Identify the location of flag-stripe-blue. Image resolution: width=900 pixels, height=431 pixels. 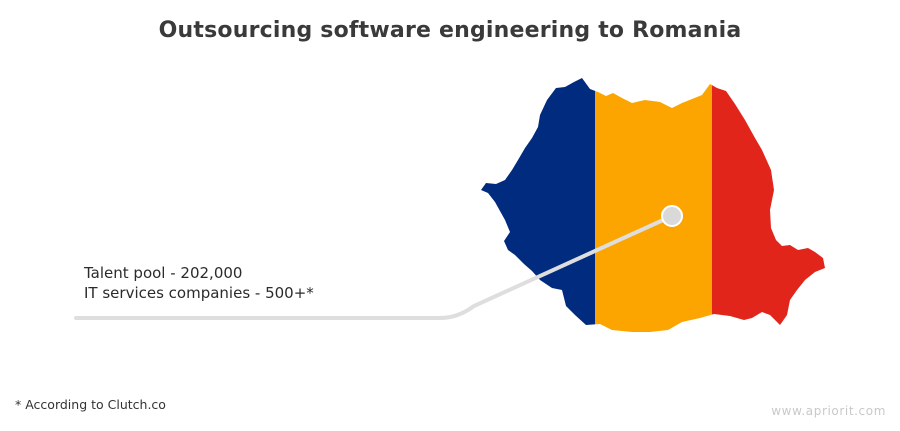
(538, 205).